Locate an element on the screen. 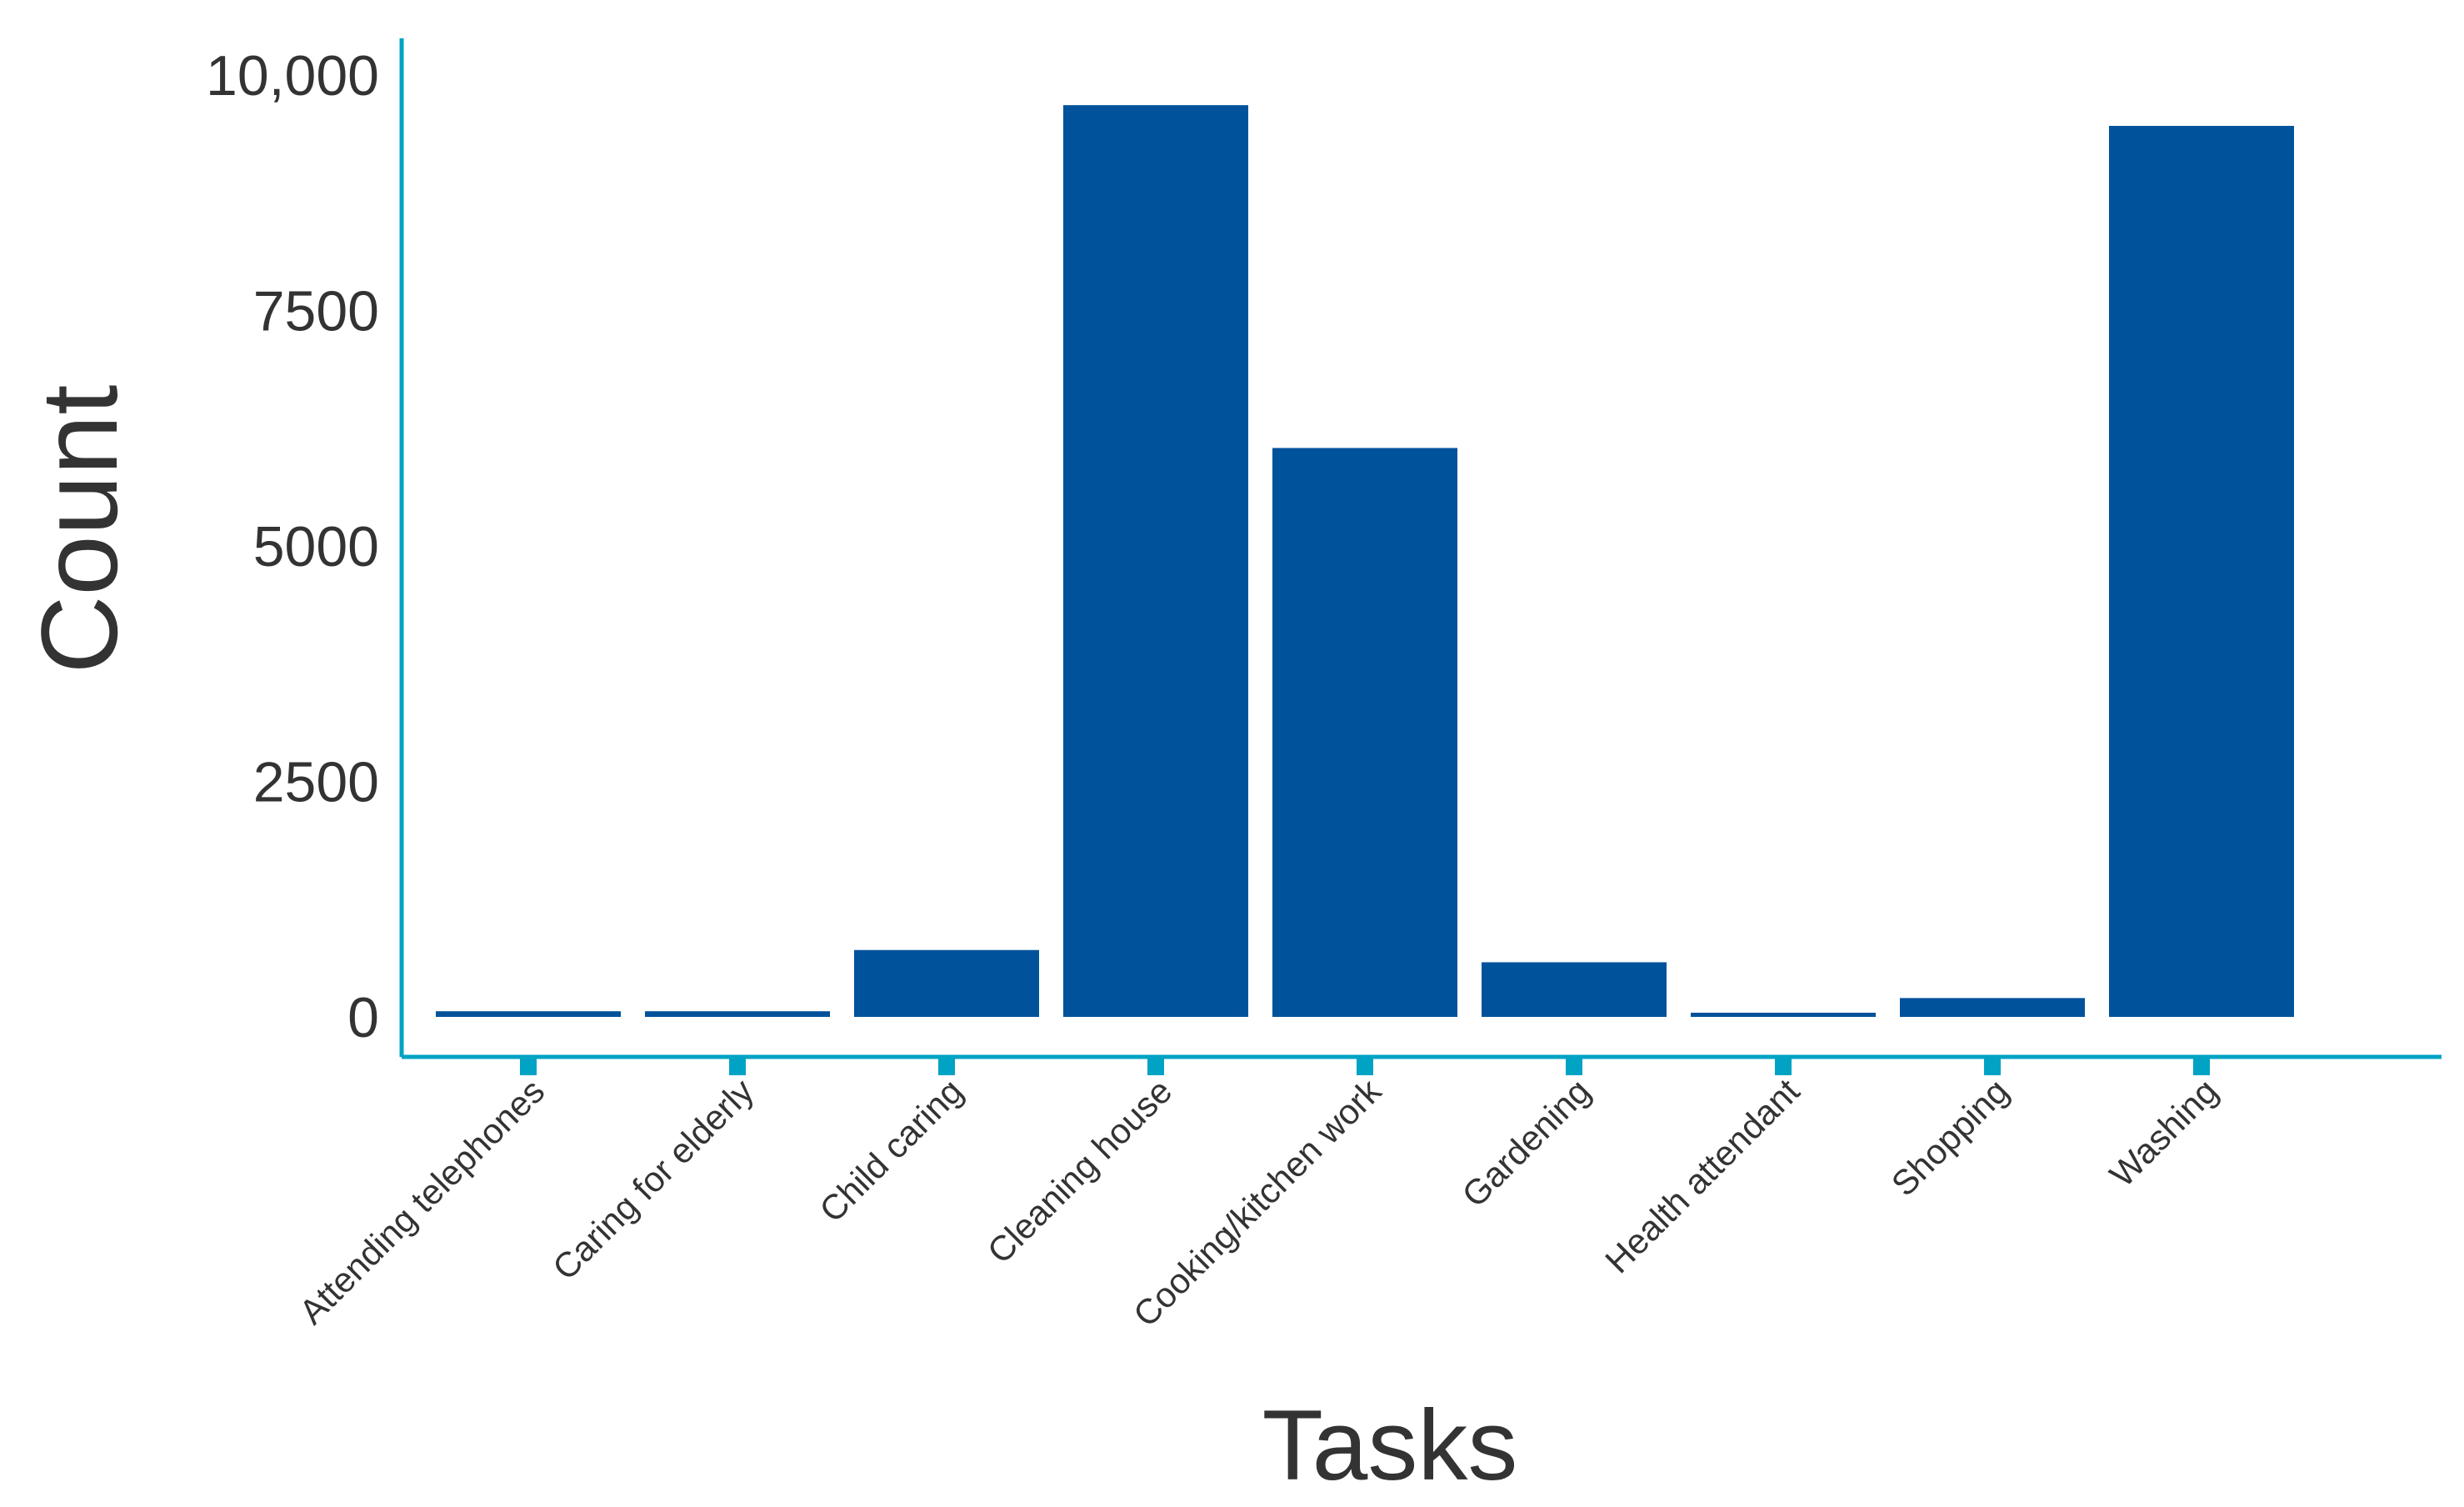 The width and height of the screenshot is (2464, 1507). x-axis-title: Tasks is located at coordinates (1390, 1445).